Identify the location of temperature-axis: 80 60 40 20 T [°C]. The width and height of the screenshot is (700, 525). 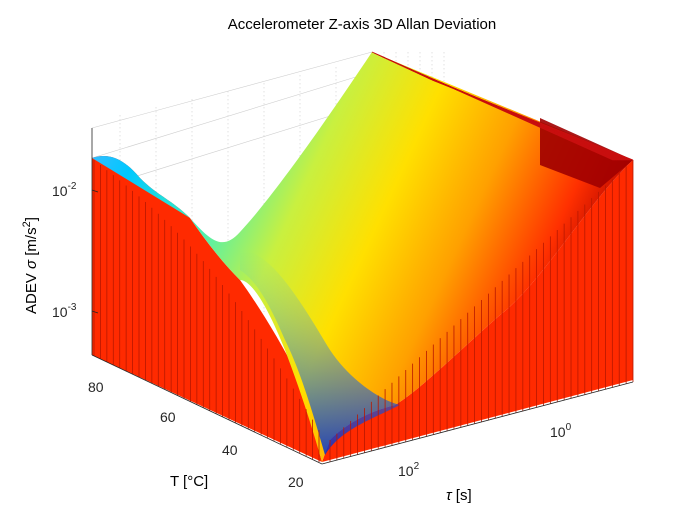
(205, 422).